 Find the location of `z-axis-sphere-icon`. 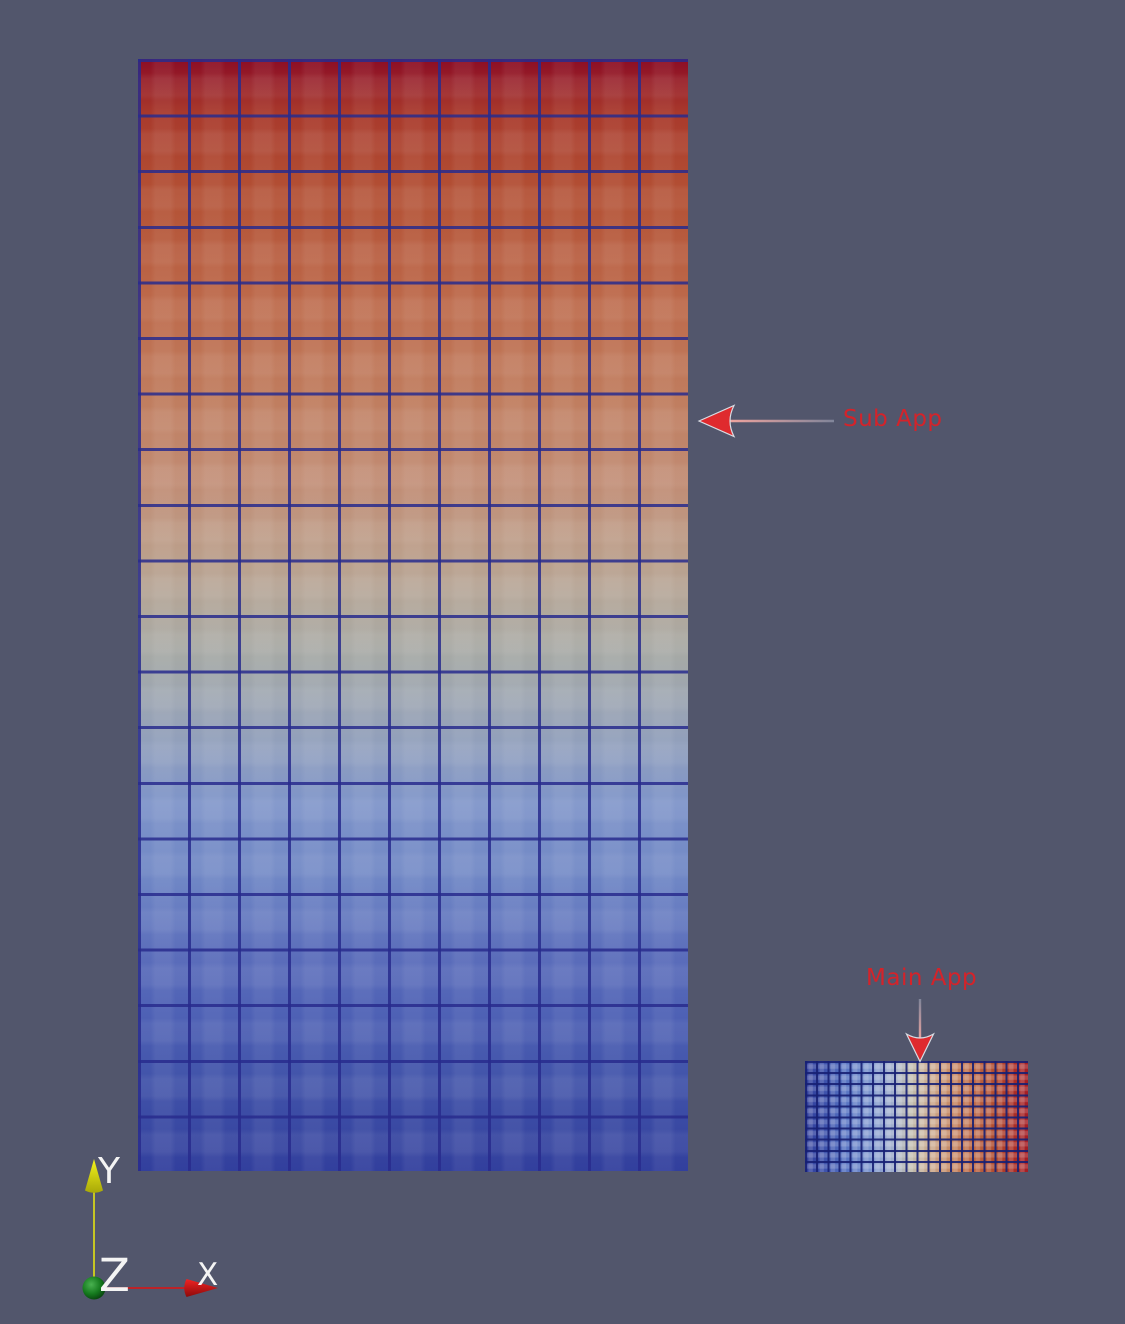

z-axis-sphere-icon is located at coordinates (94, 1288).